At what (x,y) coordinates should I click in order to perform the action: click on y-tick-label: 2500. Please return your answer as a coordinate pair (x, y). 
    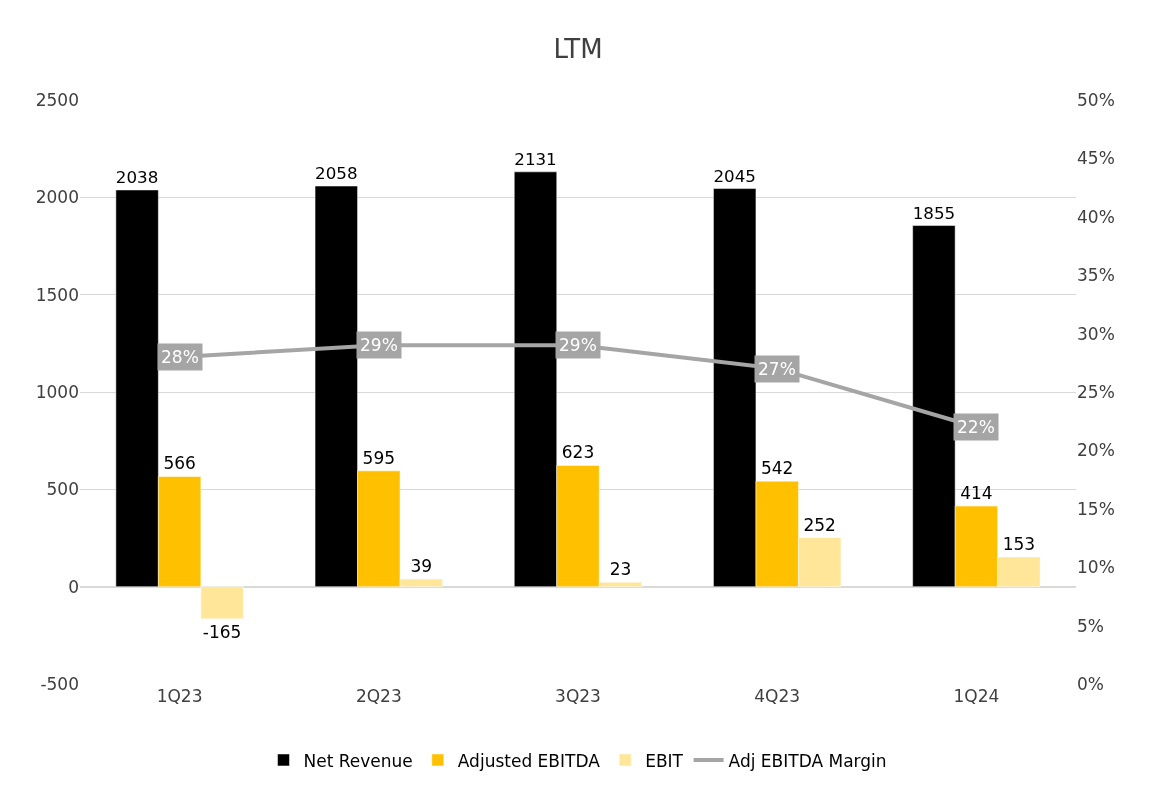
    Looking at the image, I should click on (57, 99).